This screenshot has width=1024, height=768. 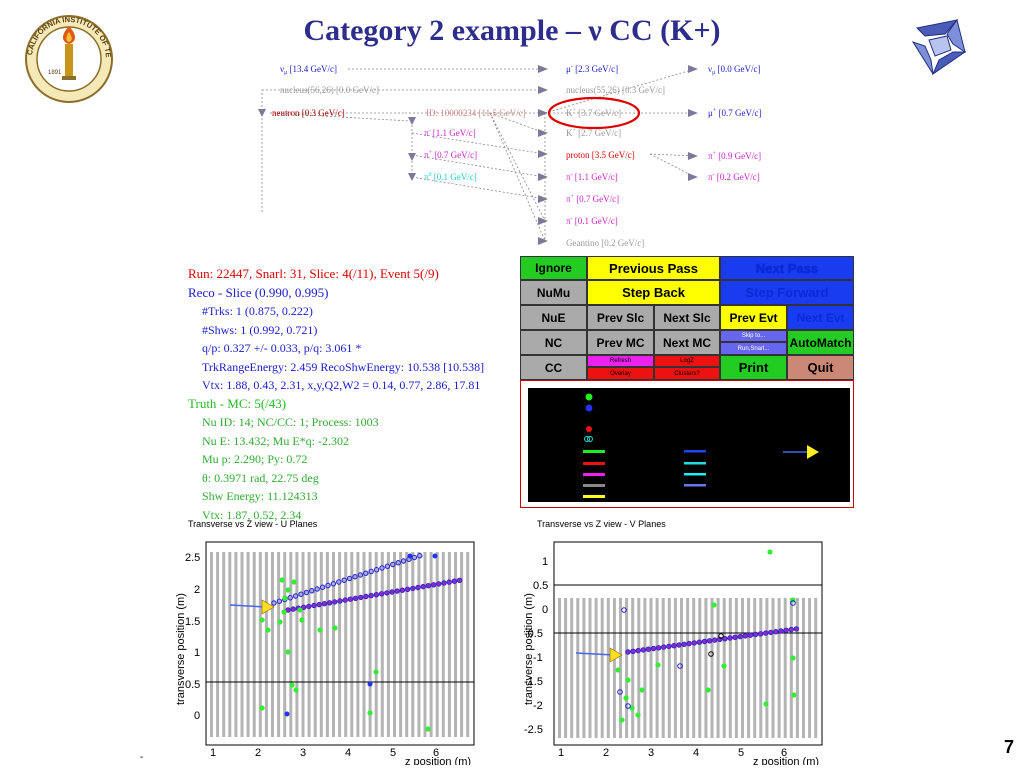 What do you see at coordinates (561, 753) in the screenshot?
I see `v-xtick: 1` at bounding box center [561, 753].